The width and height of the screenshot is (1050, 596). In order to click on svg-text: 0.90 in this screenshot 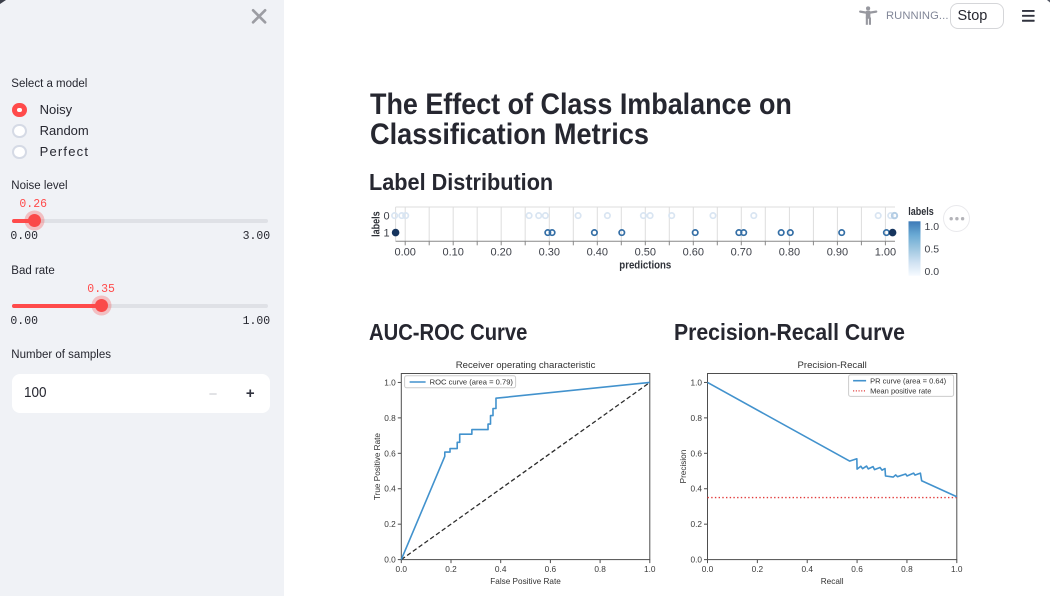, I will do `click(837, 252)`.